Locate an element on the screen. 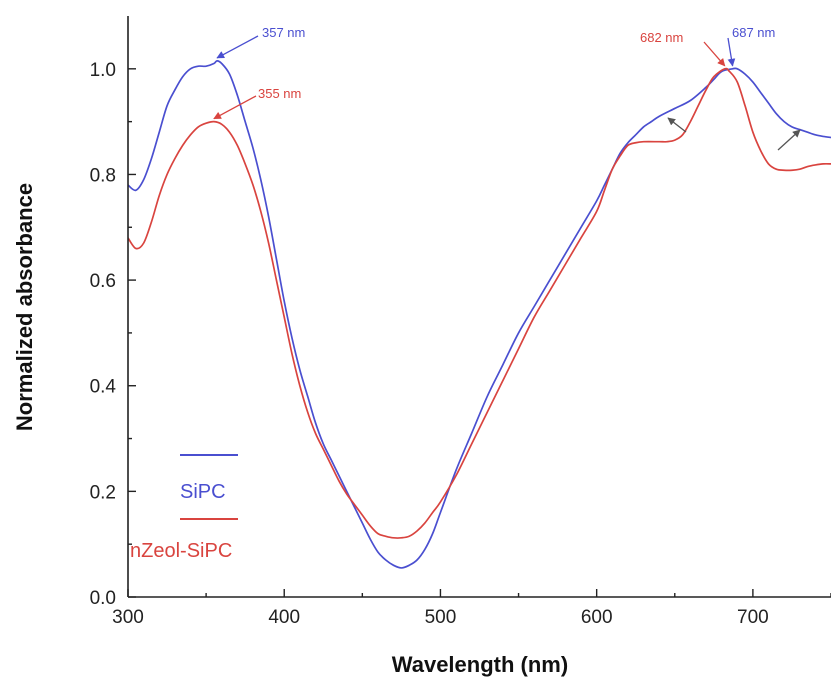 The width and height of the screenshot is (831, 684). y-axis-title: Normalized absorbance is located at coordinates (24, 307).